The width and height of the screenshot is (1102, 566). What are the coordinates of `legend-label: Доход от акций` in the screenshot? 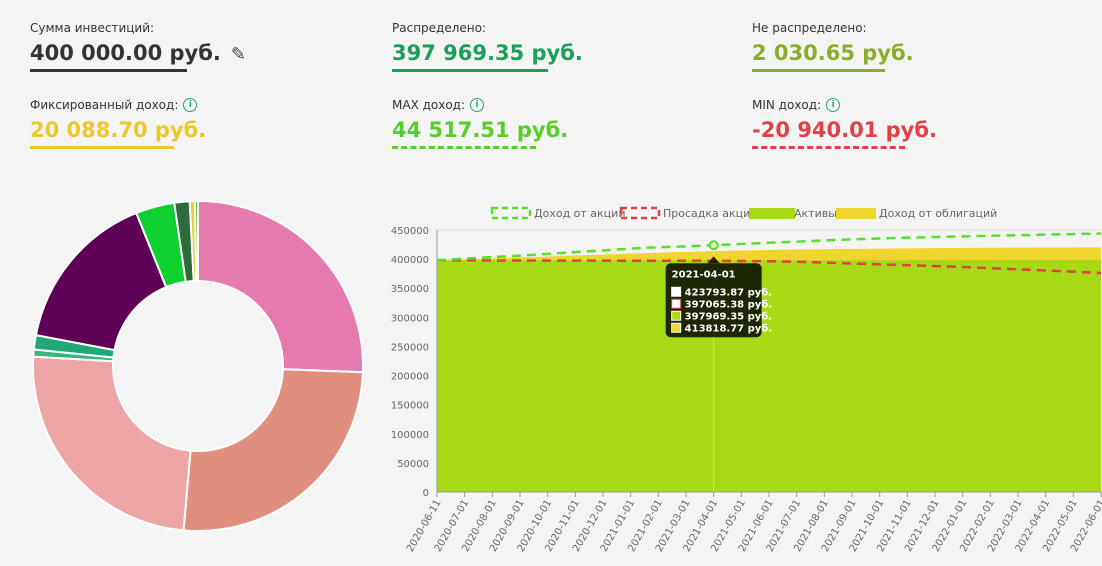 It's located at (579, 213).